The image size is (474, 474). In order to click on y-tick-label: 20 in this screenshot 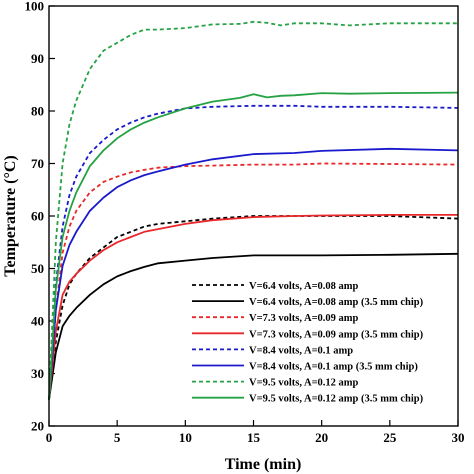, I will do `click(37, 426)`.